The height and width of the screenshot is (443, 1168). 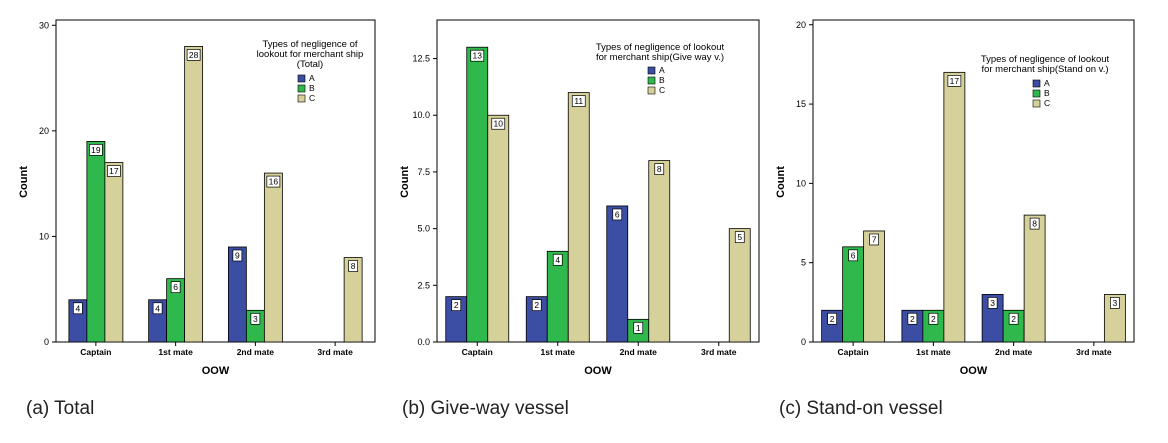 What do you see at coordinates (423, 285) in the screenshot?
I see `y-tick-label: 2.5` at bounding box center [423, 285].